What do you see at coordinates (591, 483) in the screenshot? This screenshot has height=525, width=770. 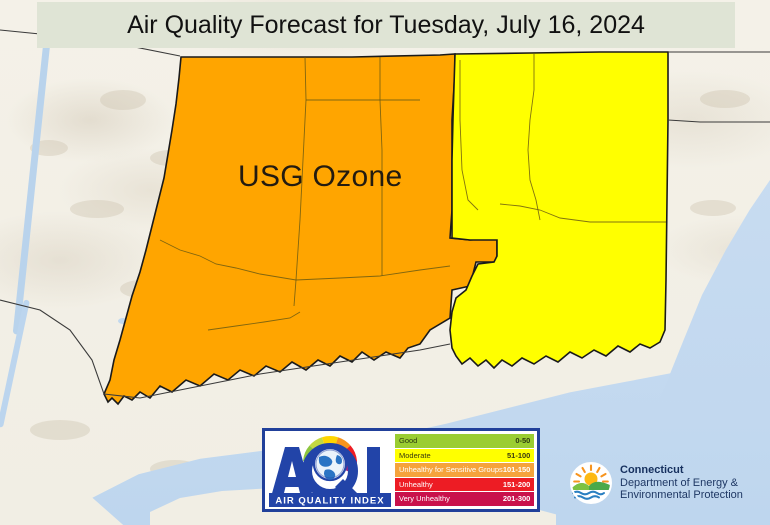 I see `deep-sun-water-icon` at bounding box center [591, 483].